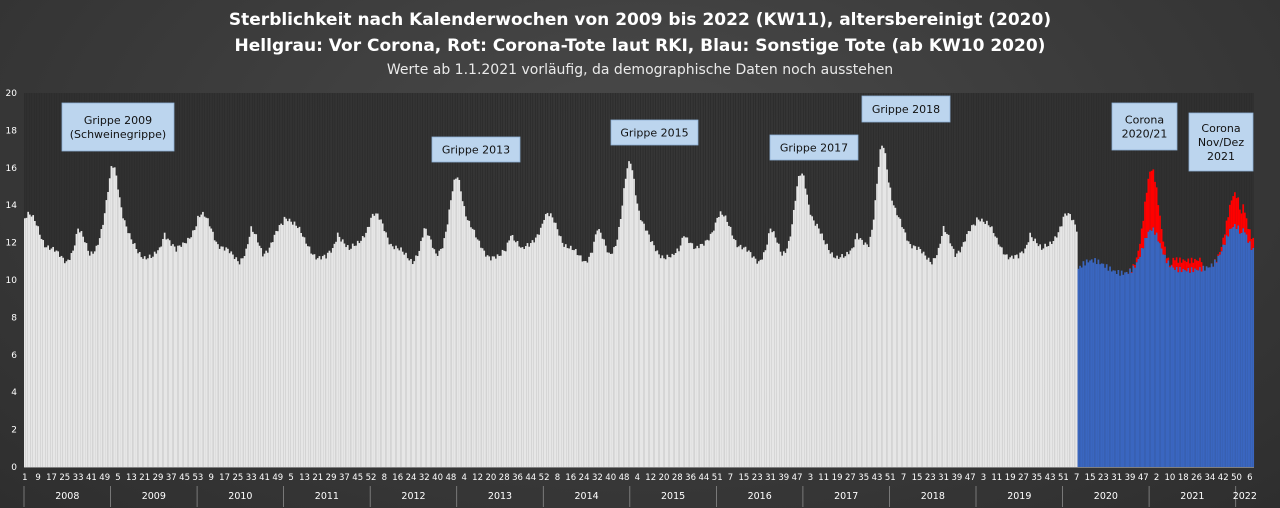 The width and height of the screenshot is (1280, 508). Describe the element at coordinates (12, 131) in the screenshot. I see `y-tick-label: 18` at that location.